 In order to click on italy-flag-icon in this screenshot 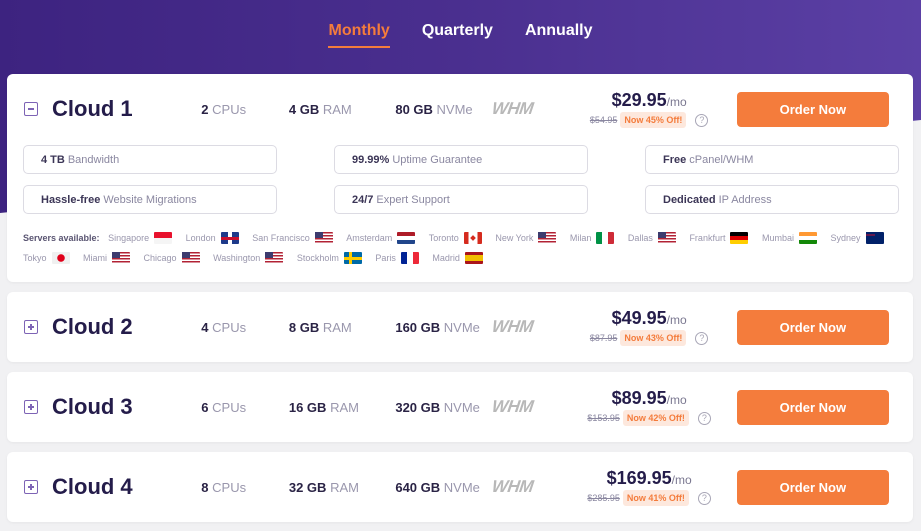, I will do `click(605, 238)`.